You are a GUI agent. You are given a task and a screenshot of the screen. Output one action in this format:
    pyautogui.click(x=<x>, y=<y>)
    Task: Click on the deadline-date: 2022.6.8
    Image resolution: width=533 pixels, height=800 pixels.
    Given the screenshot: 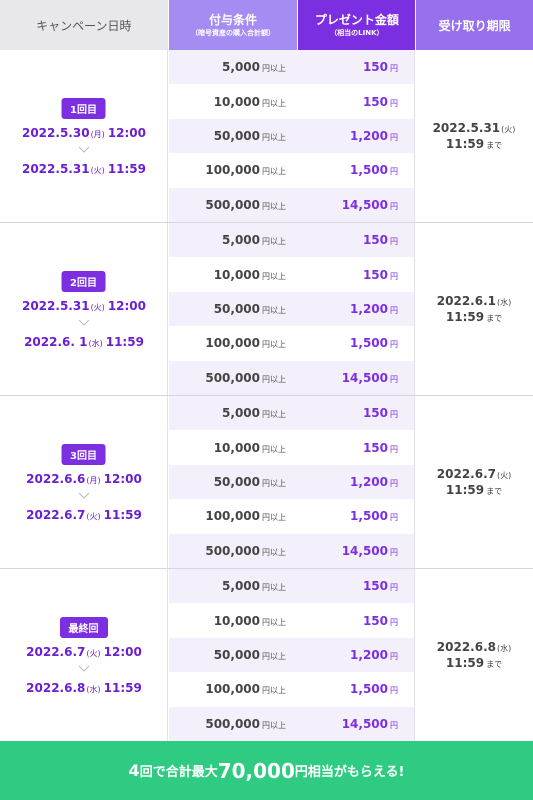 What is the action you would take?
    pyautogui.click(x=466, y=647)
    